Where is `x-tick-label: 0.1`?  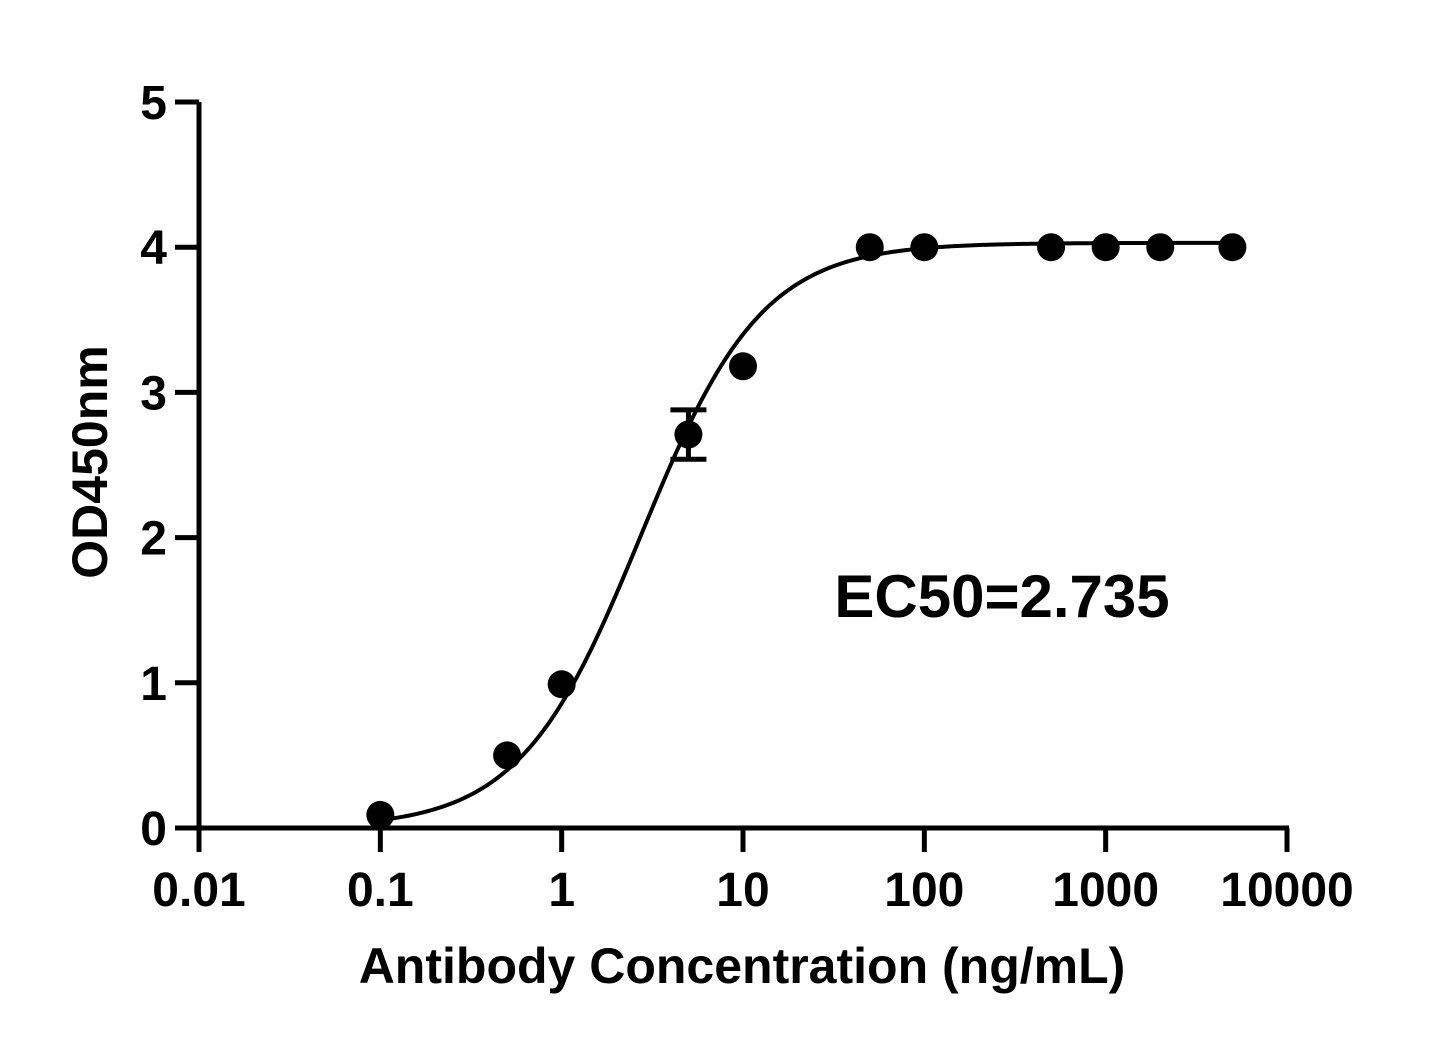
x-tick-label: 0.1 is located at coordinates (380, 890).